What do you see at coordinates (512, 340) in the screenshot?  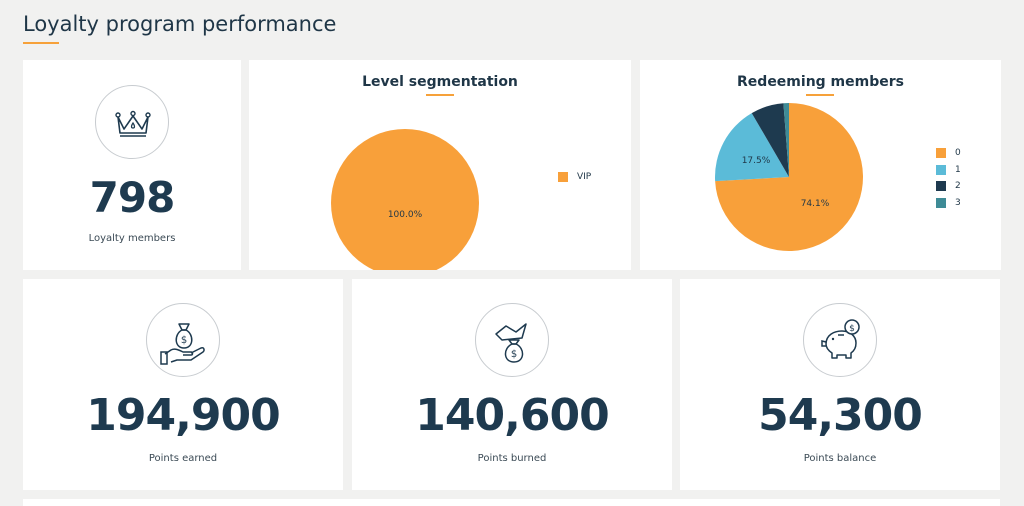 I see `money-bag-fire-icon: $` at bounding box center [512, 340].